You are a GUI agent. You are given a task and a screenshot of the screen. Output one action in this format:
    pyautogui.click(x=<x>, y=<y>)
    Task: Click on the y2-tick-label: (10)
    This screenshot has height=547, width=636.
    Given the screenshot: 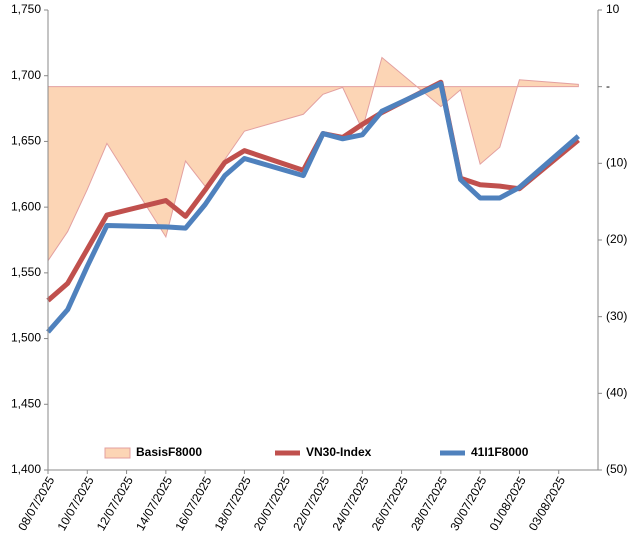 What is the action you would take?
    pyautogui.click(x=616, y=163)
    